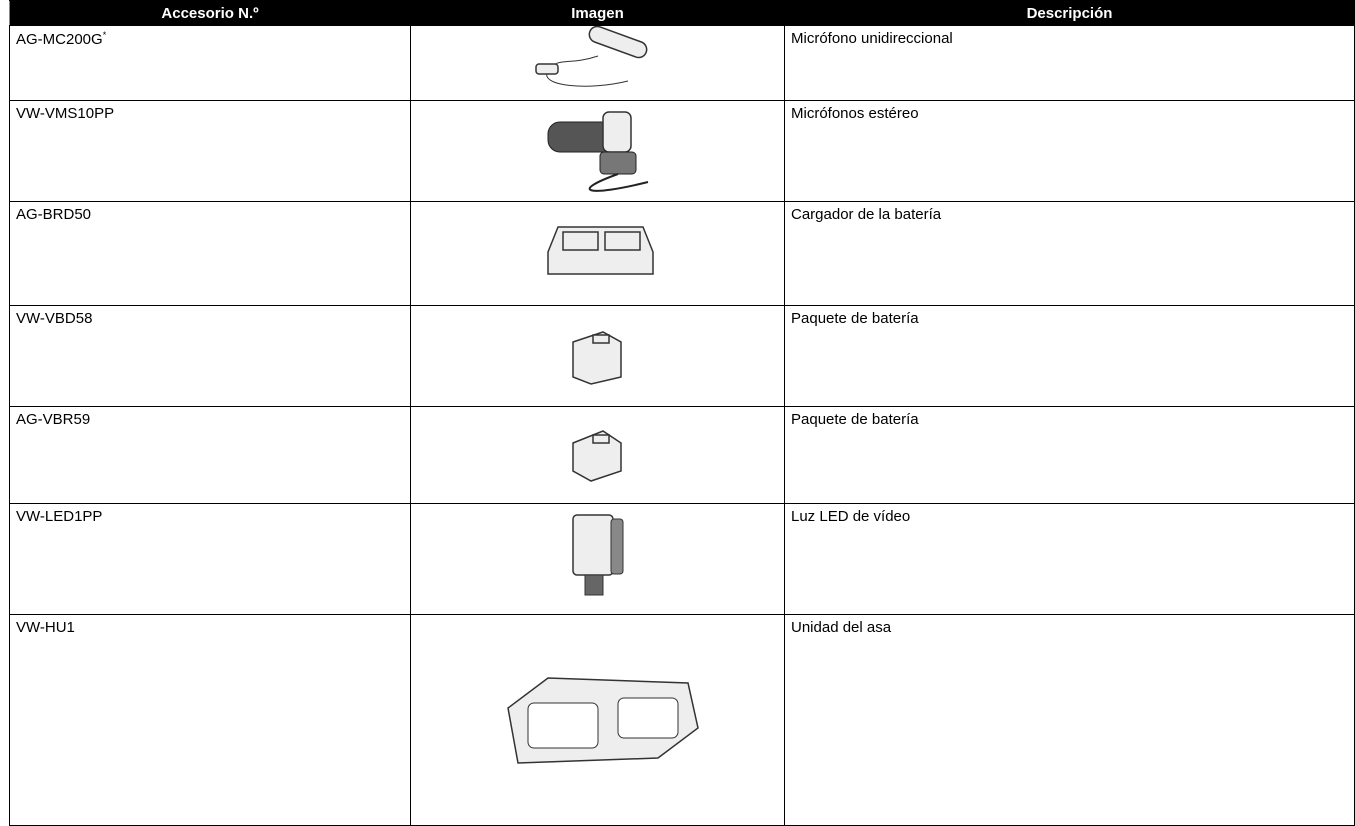 The height and width of the screenshot is (826, 1355). I want to click on header-cell: Imagen, so click(597, 13).